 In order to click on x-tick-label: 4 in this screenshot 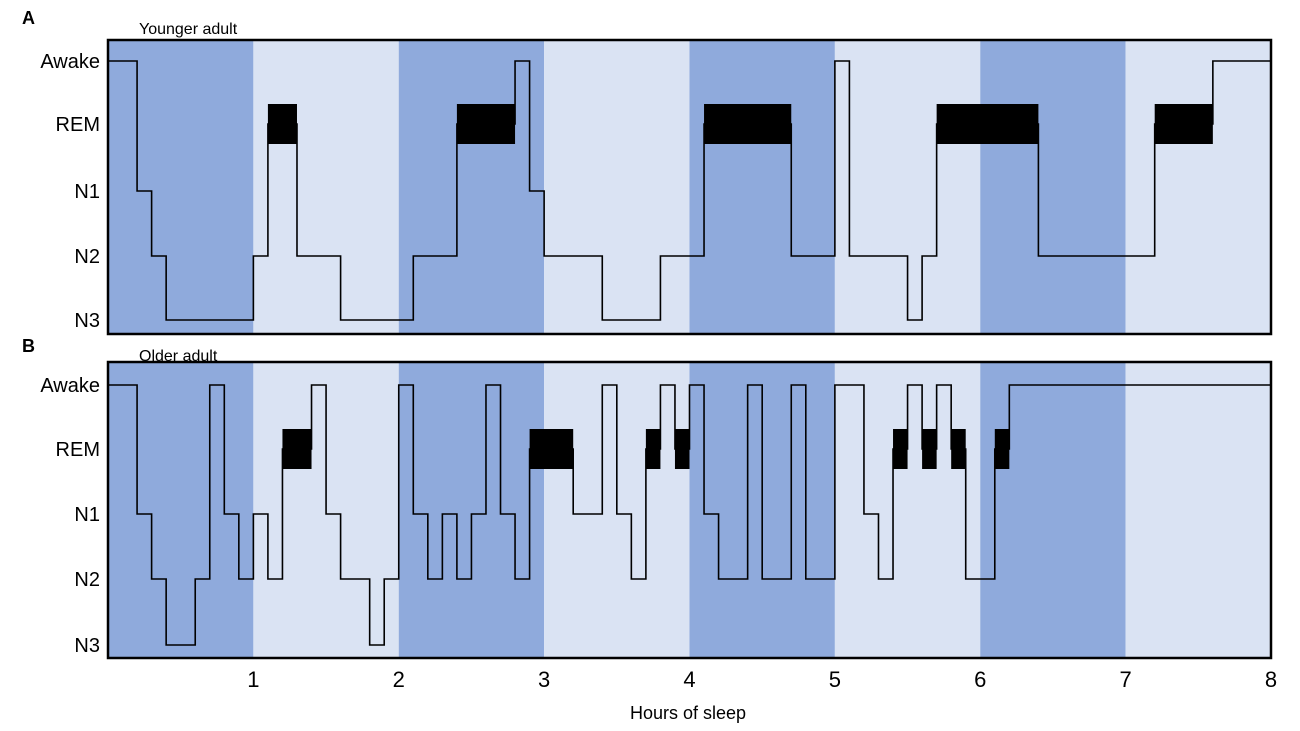, I will do `click(689, 679)`.